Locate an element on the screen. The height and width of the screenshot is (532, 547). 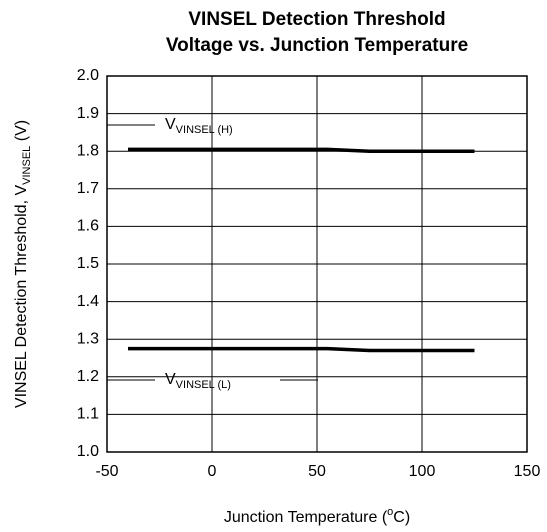
y-tick-label: 1.4 is located at coordinates (88, 301).